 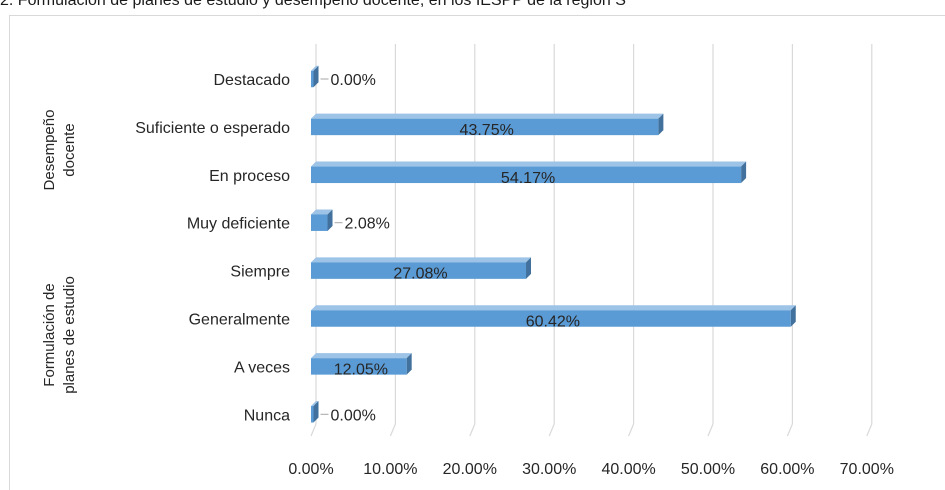 I want to click on category-label: Nunca, so click(x=267, y=415).